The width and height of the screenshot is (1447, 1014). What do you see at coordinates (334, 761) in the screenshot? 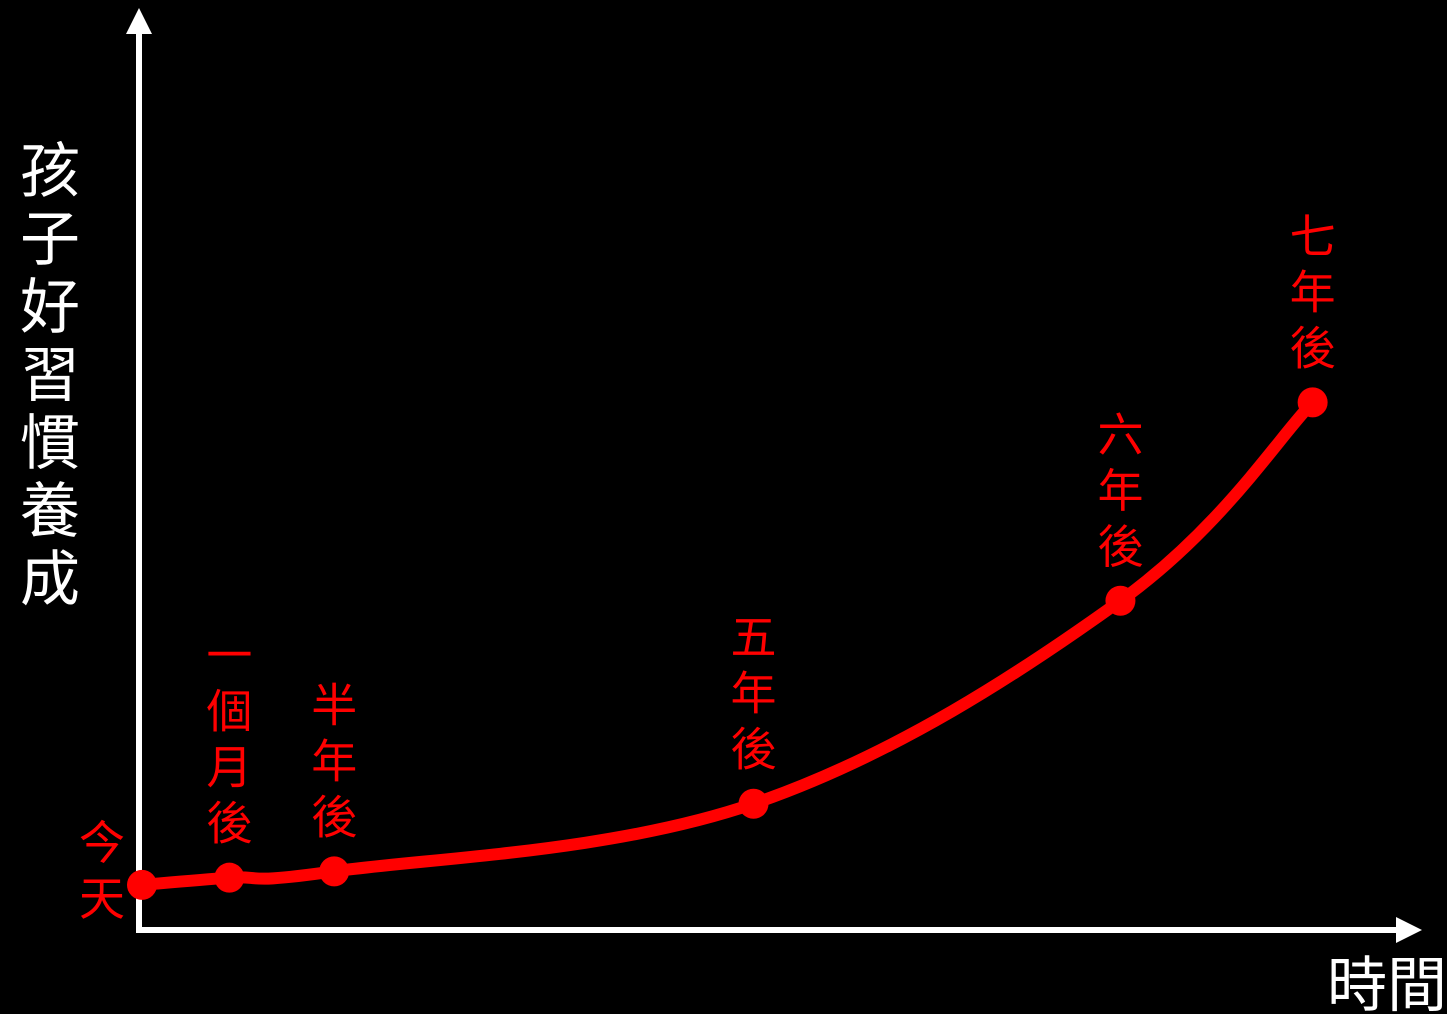
I see `point-label: 半年後` at bounding box center [334, 761].